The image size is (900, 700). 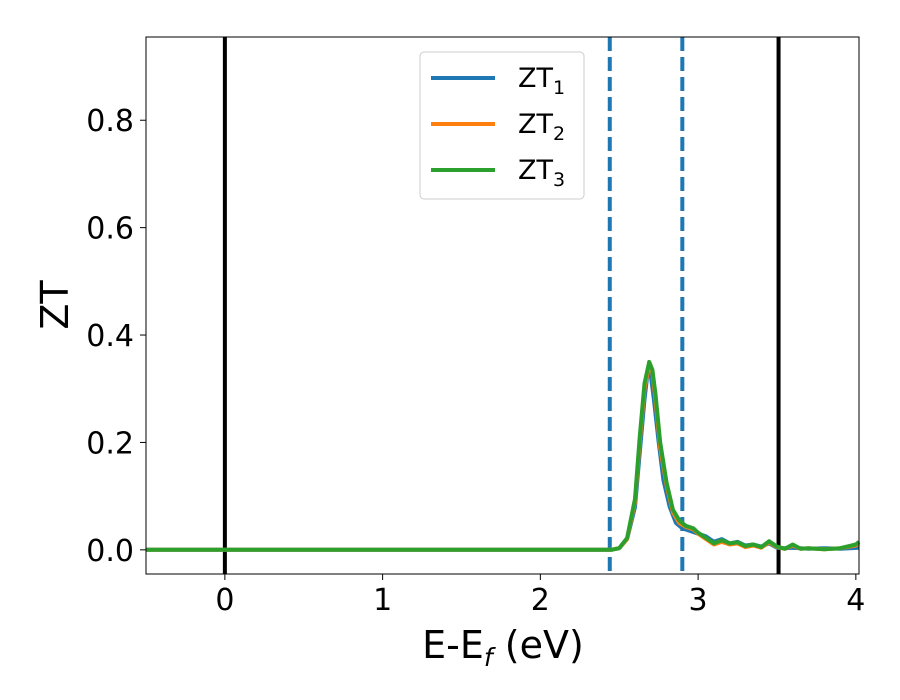 What do you see at coordinates (382, 600) in the screenshot?
I see `x-tick-label: 1` at bounding box center [382, 600].